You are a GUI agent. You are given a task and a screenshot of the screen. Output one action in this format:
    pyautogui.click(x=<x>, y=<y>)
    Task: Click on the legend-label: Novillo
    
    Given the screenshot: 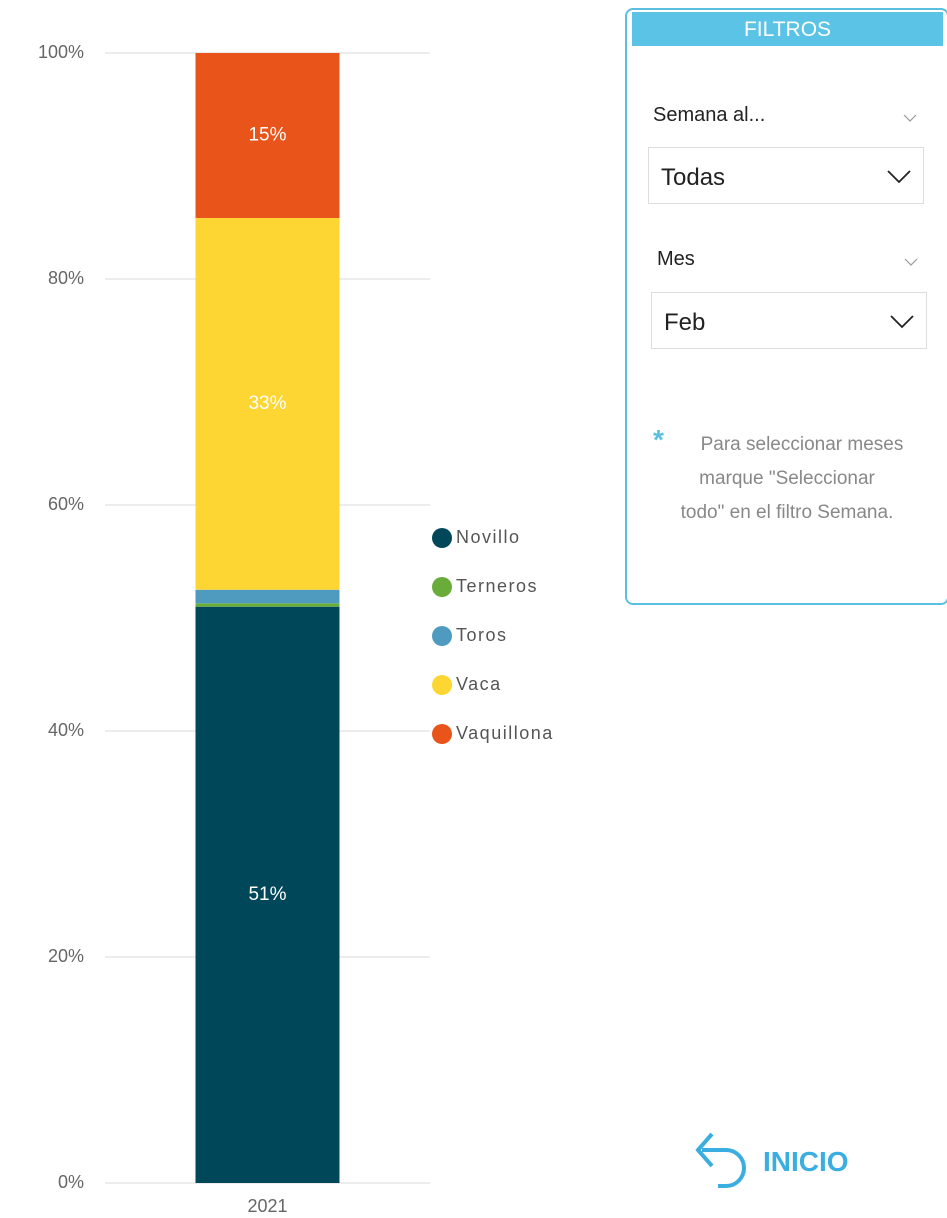 What is the action you would take?
    pyautogui.click(x=488, y=537)
    